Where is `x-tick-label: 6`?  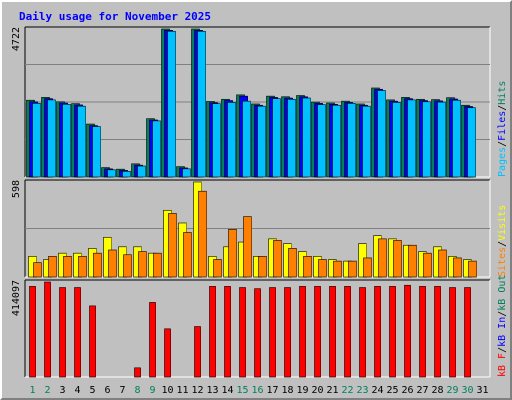
x-tick-label: 6 is located at coordinates (107, 390).